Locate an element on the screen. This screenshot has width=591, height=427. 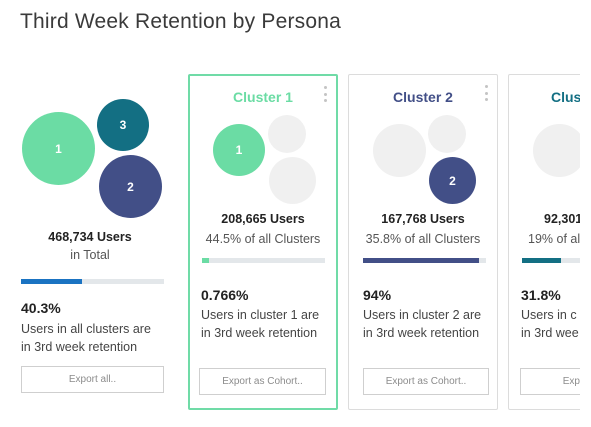
total-retention-value: 40.3% is located at coordinates (41, 308).